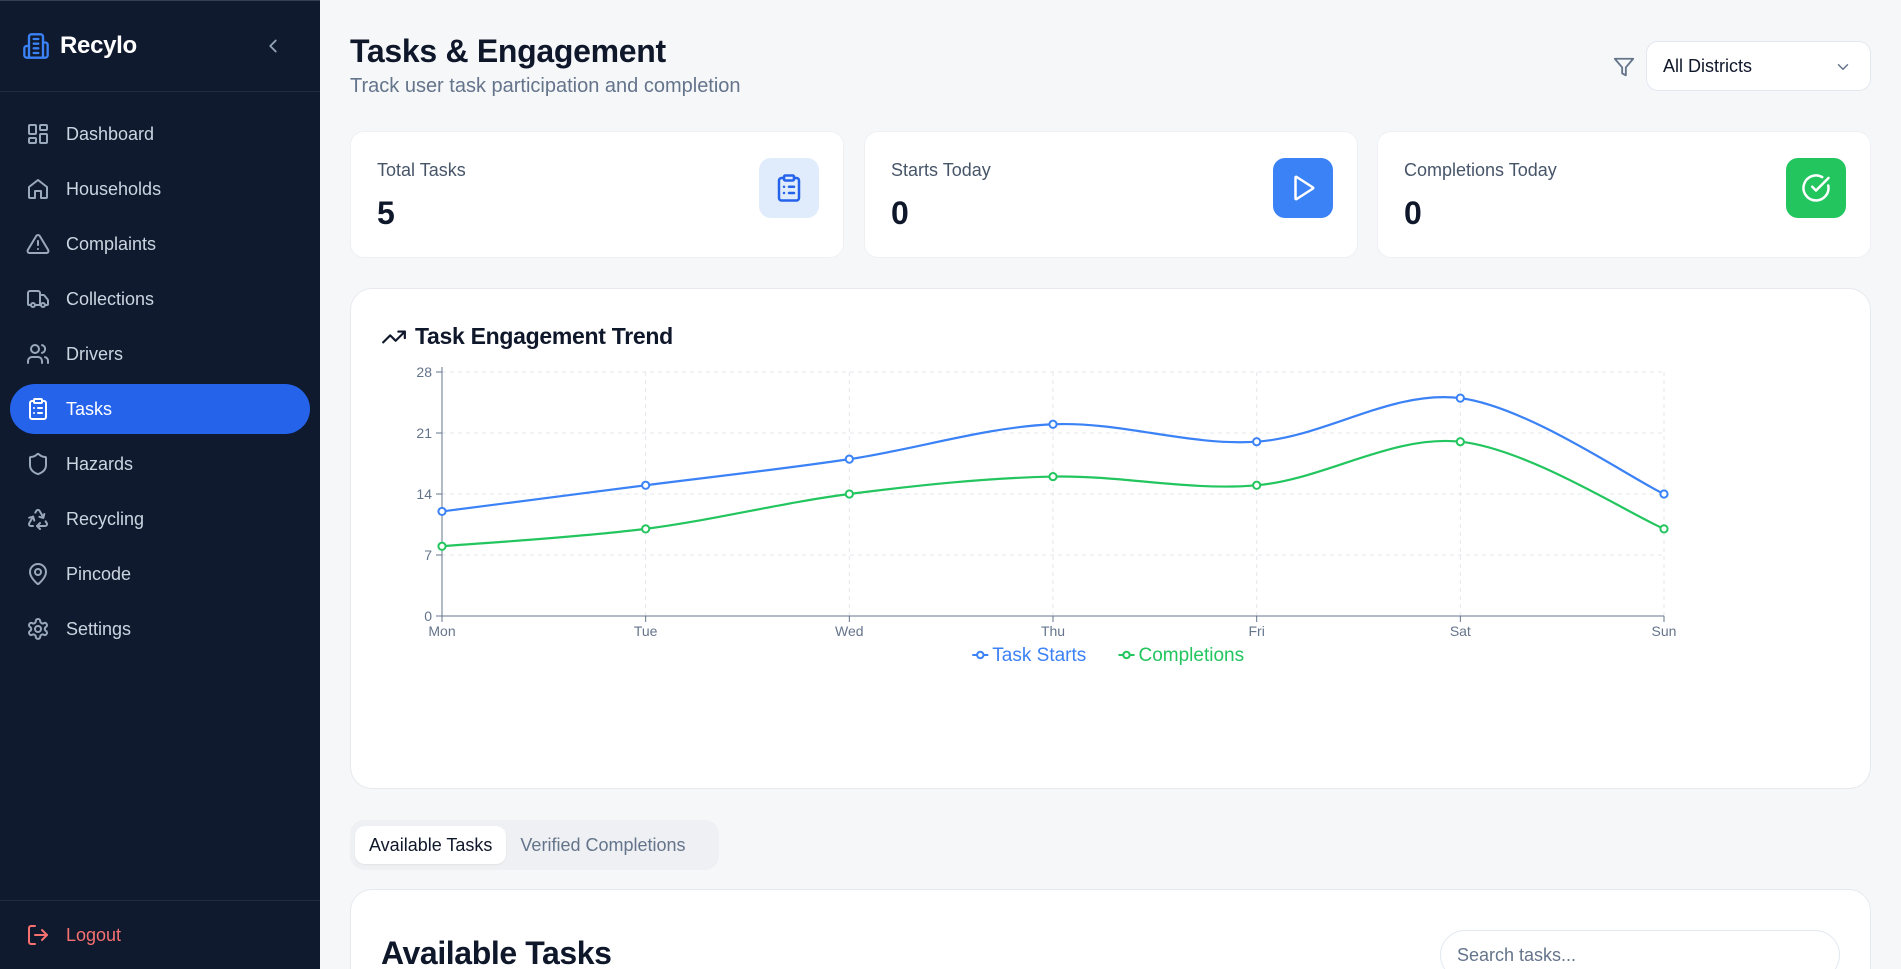 This screenshot has width=1901, height=969. I want to click on stat-label: Completions Today, so click(1480, 170).